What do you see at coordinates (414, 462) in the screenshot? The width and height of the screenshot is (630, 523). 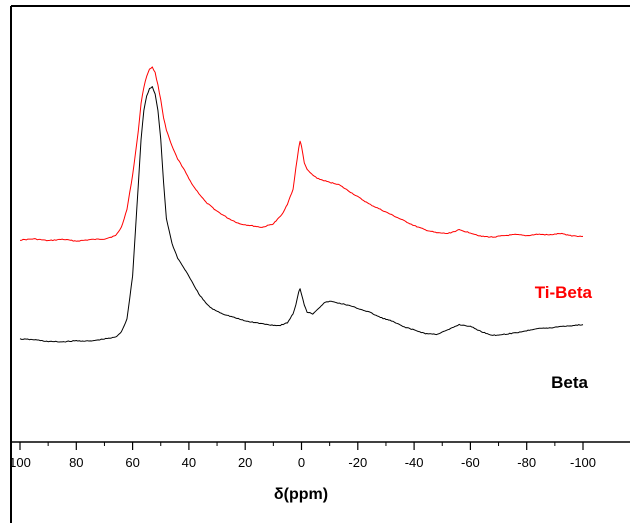 I see `x-tick-label: -40` at bounding box center [414, 462].